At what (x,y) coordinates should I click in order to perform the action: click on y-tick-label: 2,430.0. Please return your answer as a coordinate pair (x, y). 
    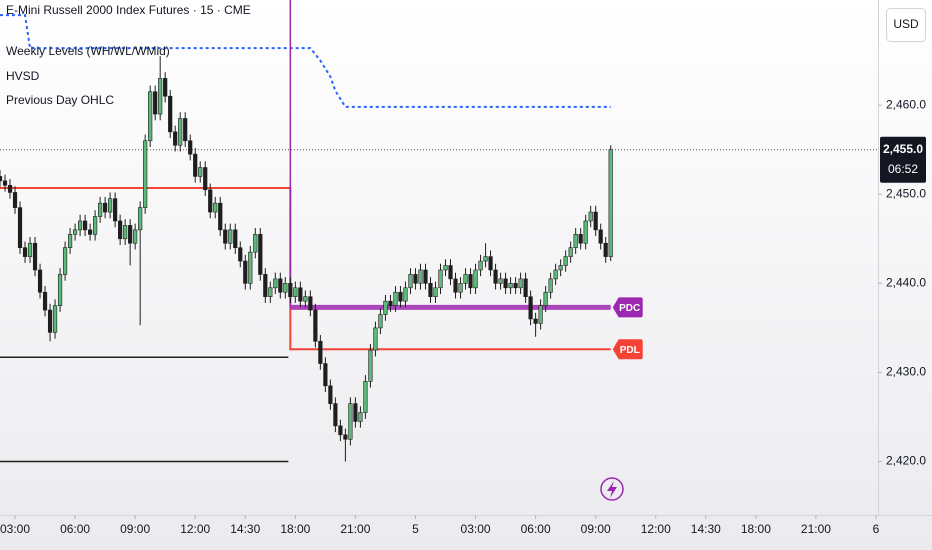
    Looking at the image, I should click on (906, 372).